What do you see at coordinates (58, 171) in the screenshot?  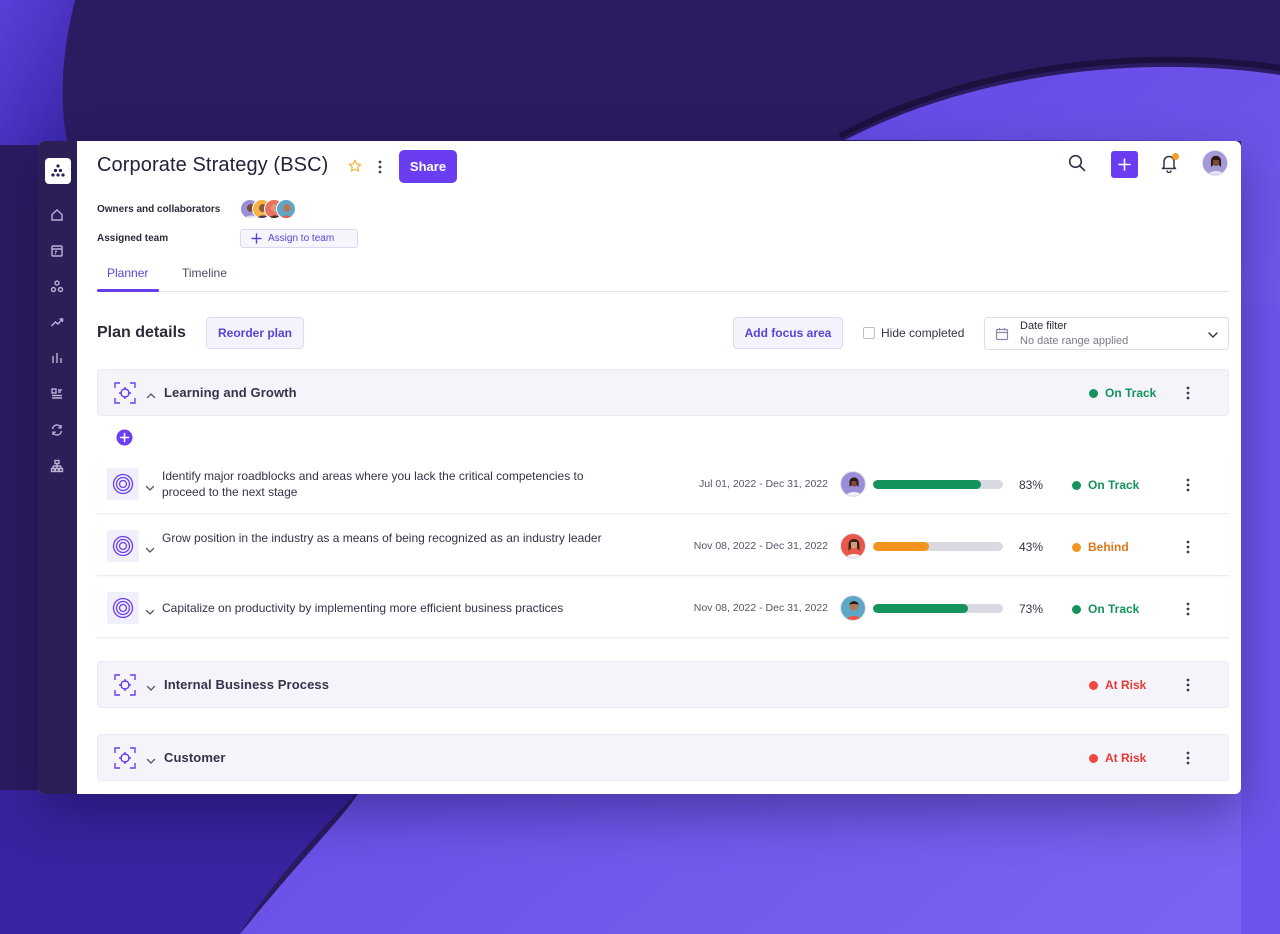 I see `app-logo` at bounding box center [58, 171].